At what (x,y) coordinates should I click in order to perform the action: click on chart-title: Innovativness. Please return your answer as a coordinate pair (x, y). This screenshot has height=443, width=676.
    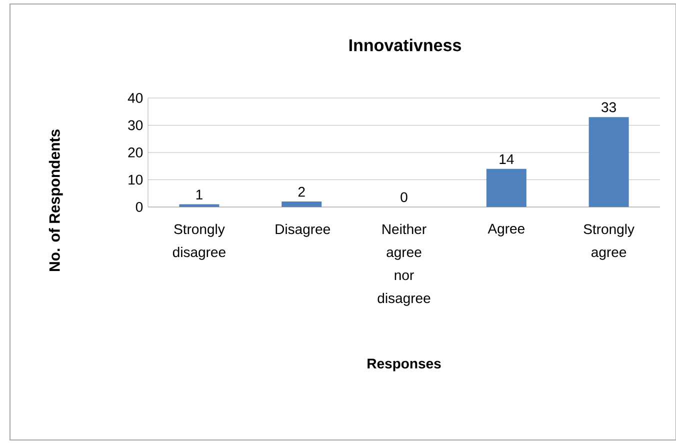
    Looking at the image, I should click on (405, 45).